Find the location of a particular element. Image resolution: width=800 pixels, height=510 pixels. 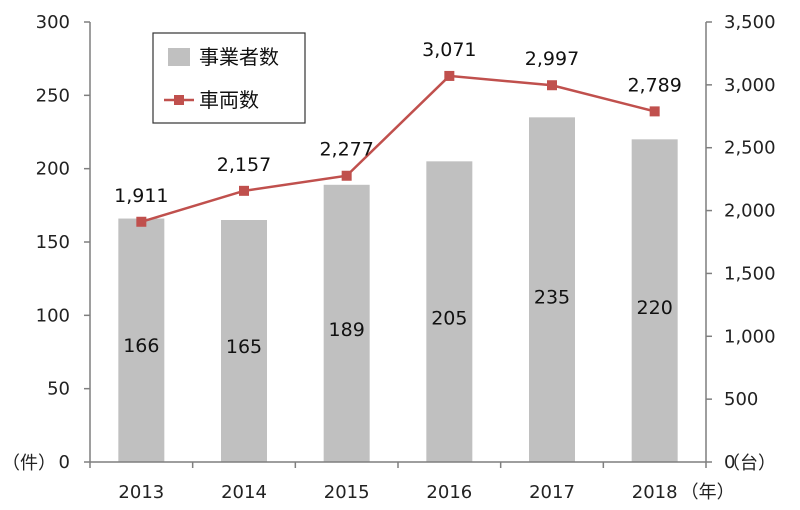

legend: 事業者数 車両数 is located at coordinates (229, 78).